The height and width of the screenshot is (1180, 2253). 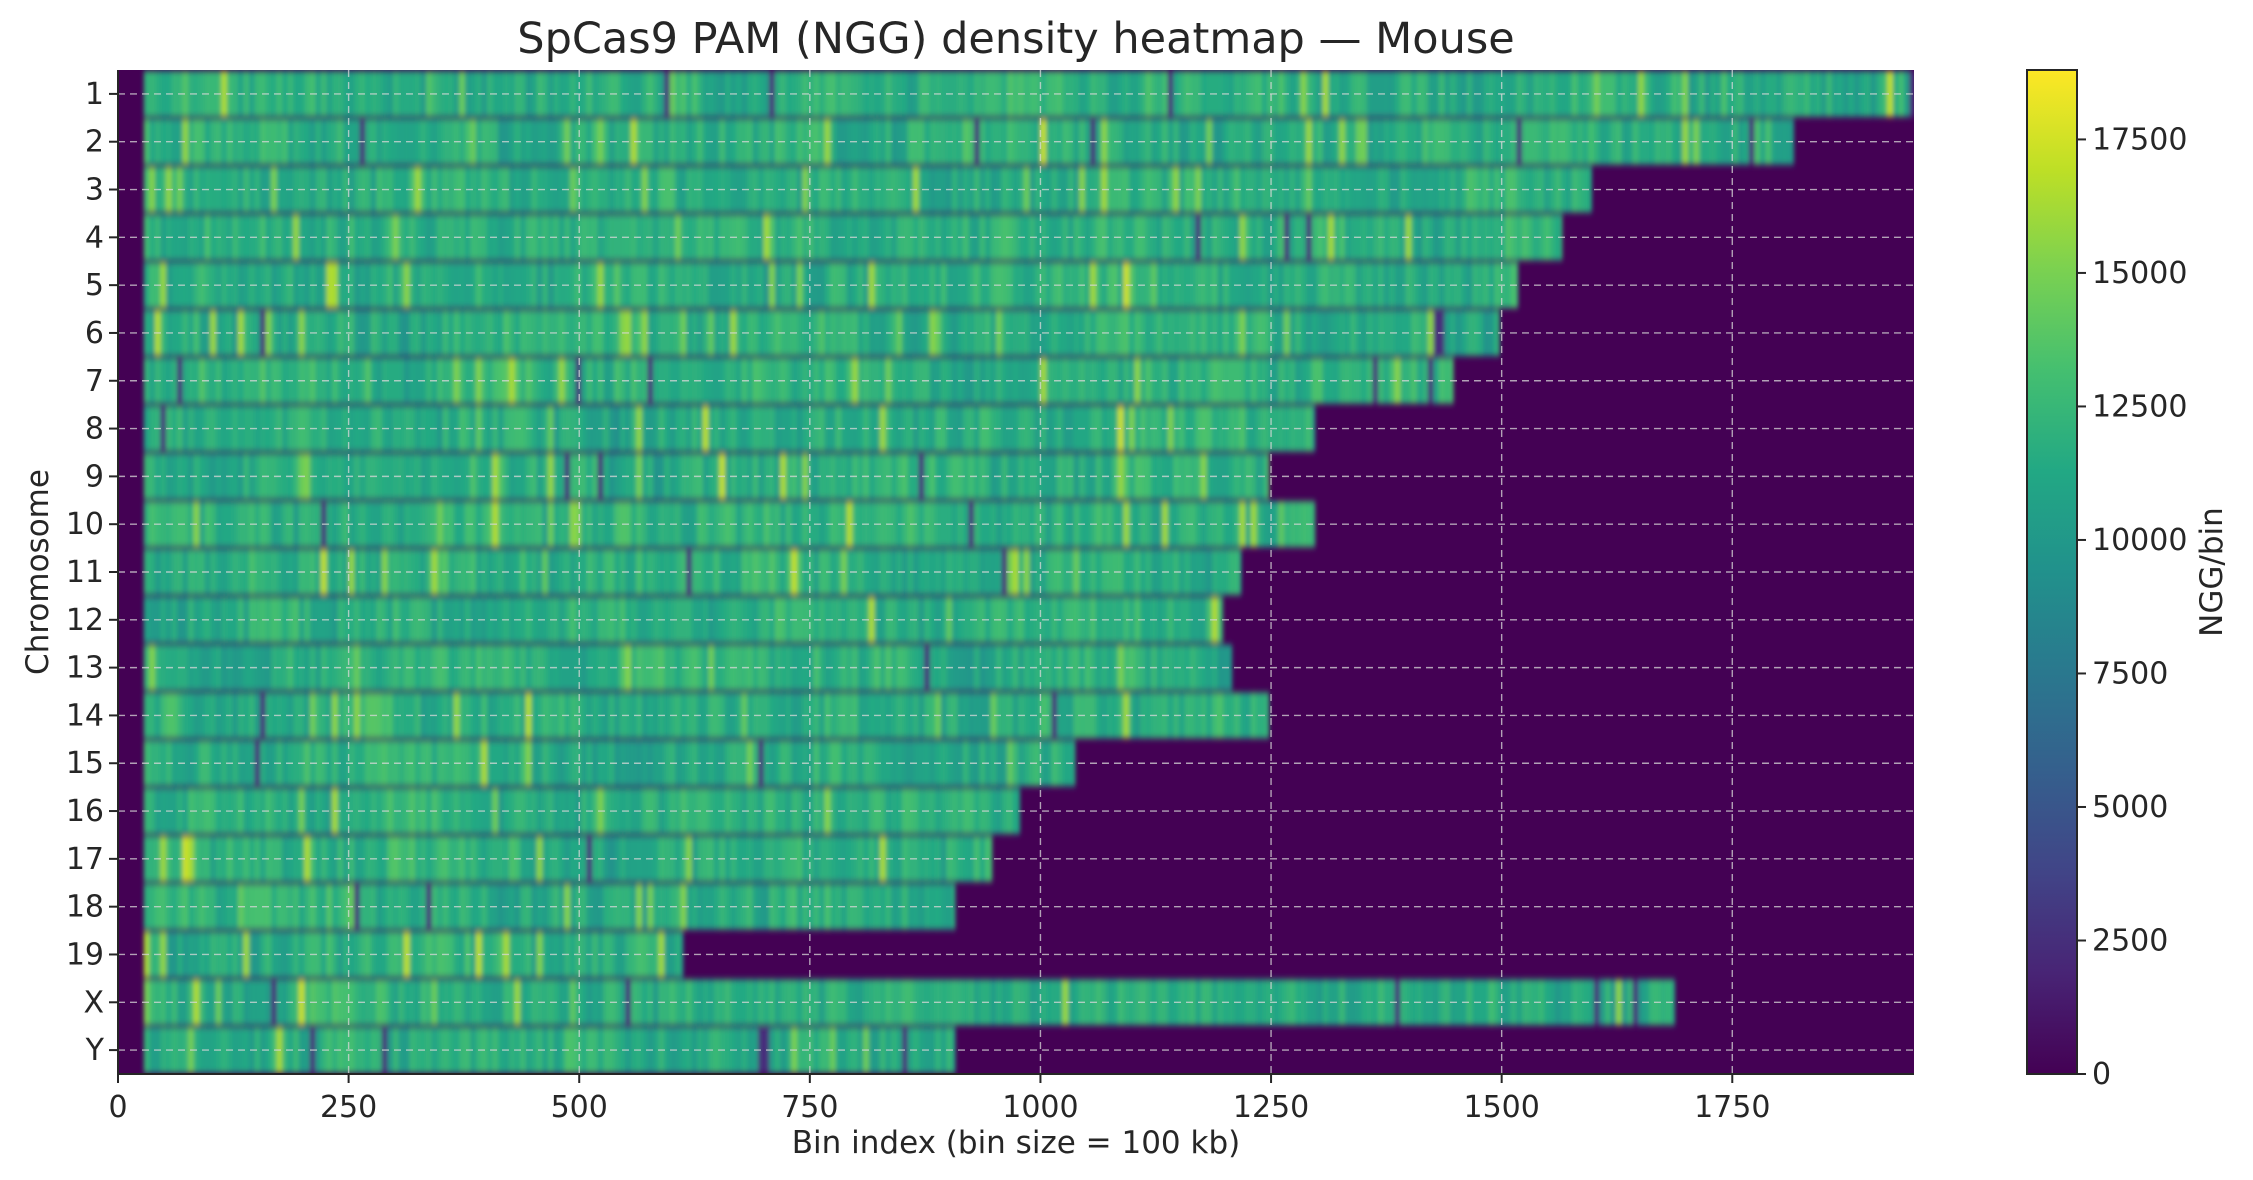 I want to click on y-tick-label: 1, so click(x=94, y=94).